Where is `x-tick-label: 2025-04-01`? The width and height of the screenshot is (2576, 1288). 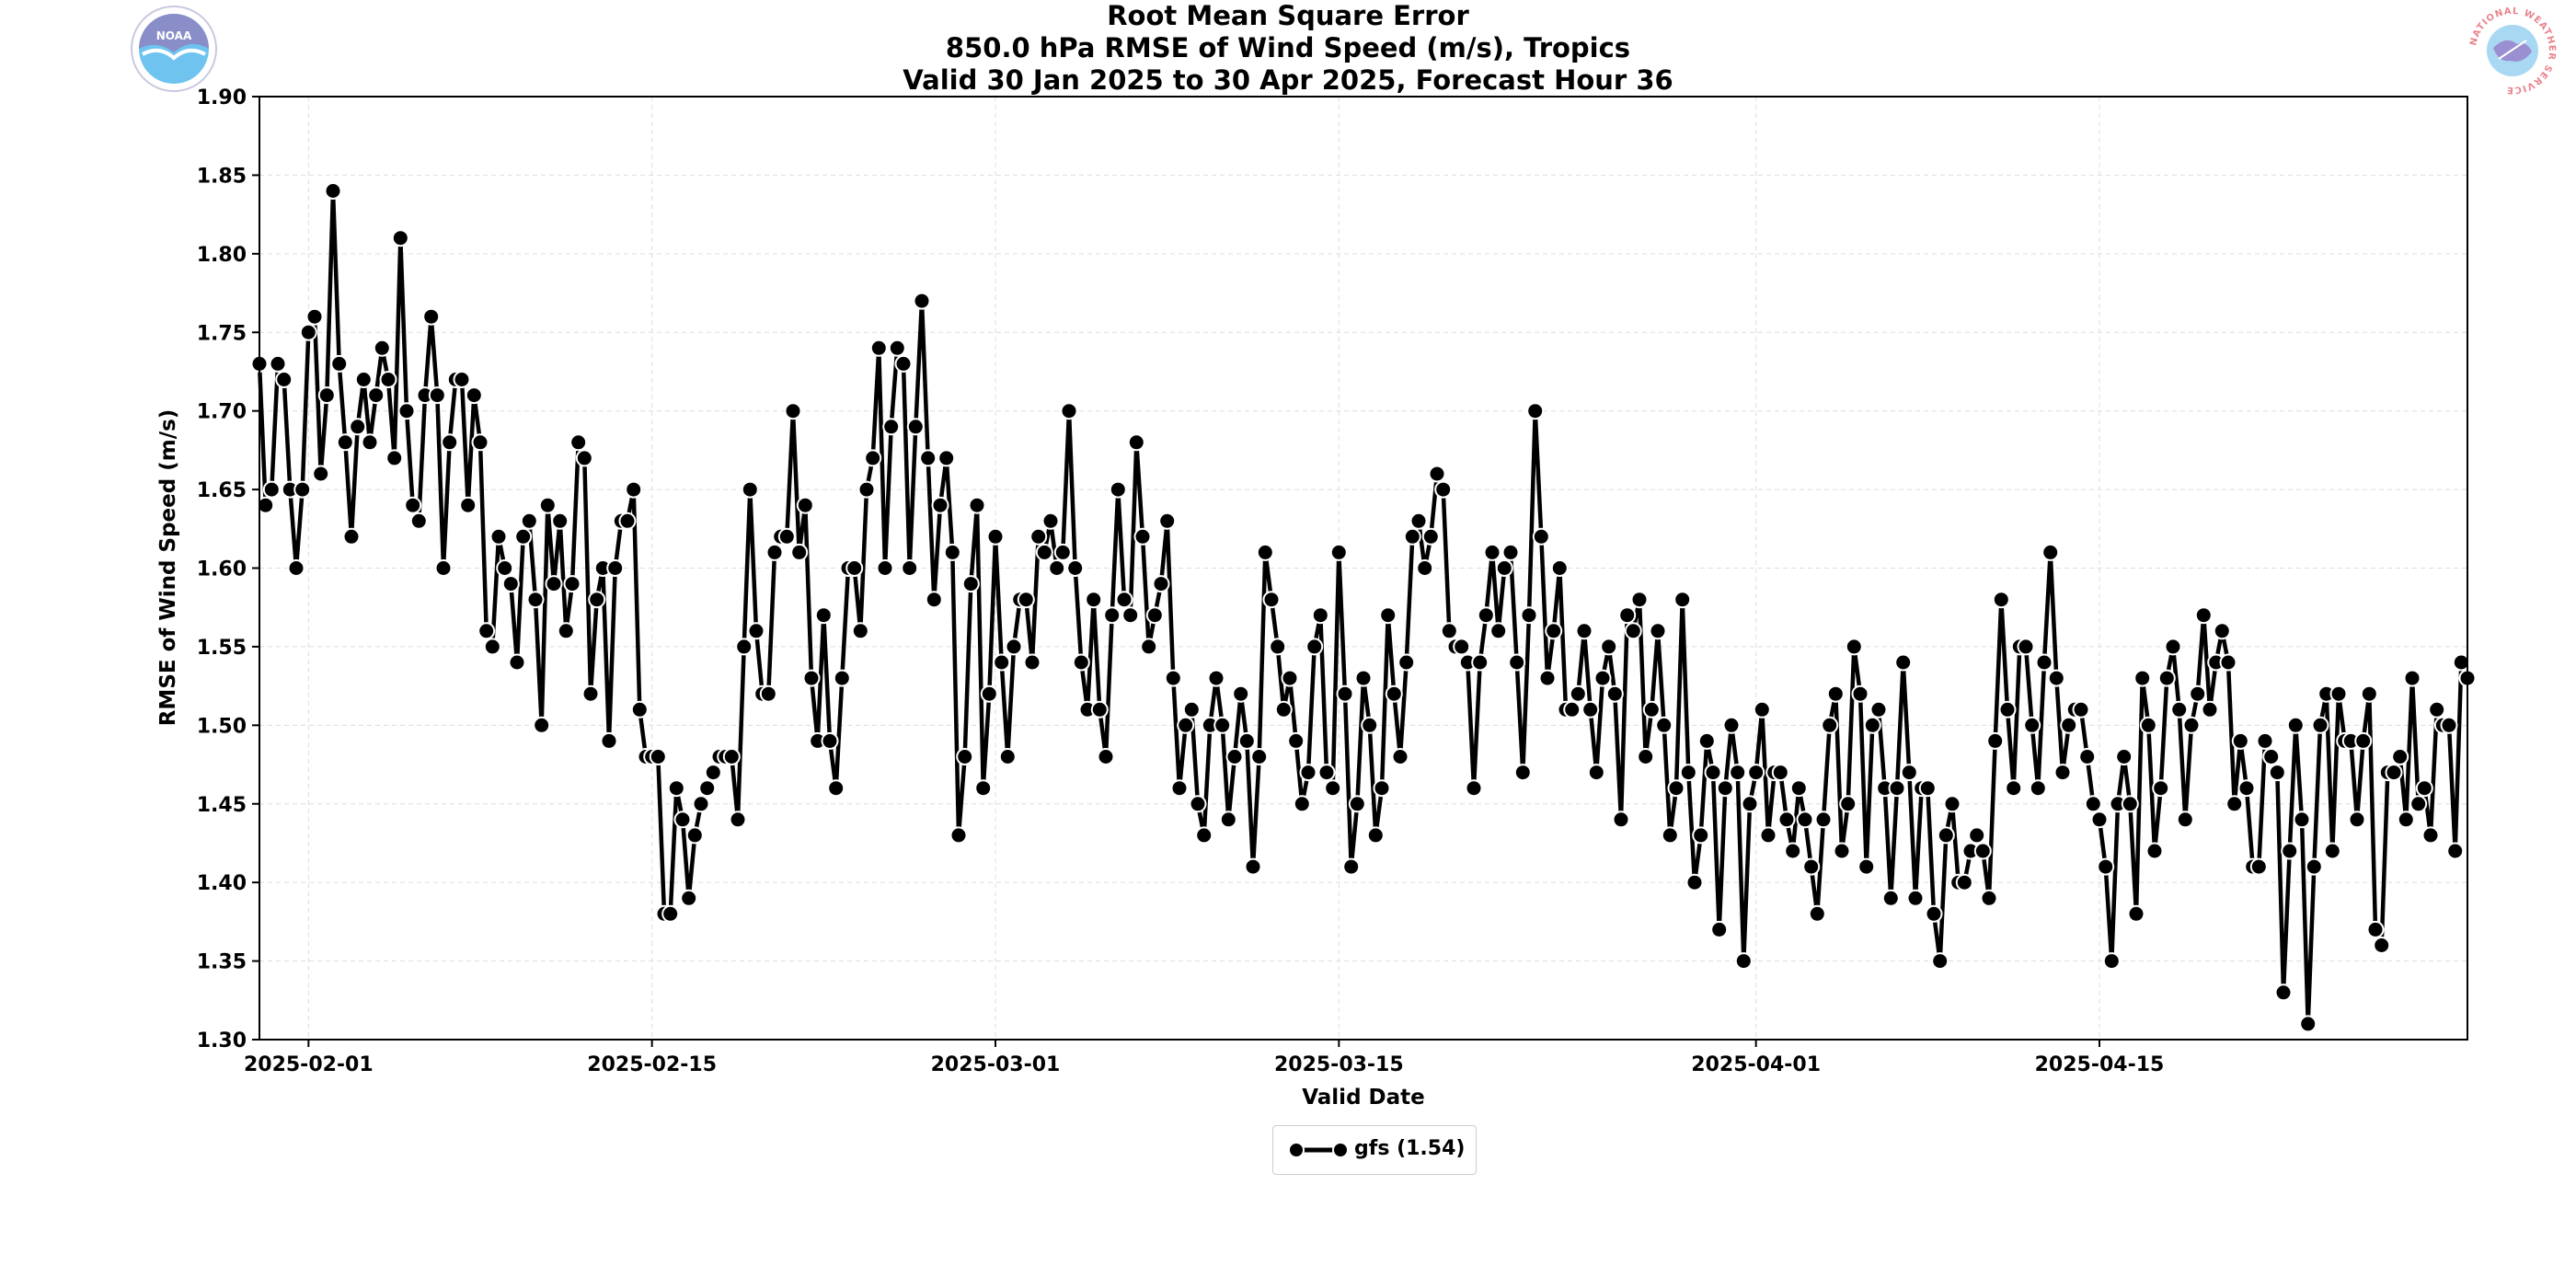 x-tick-label: 2025-04-01 is located at coordinates (1756, 1064).